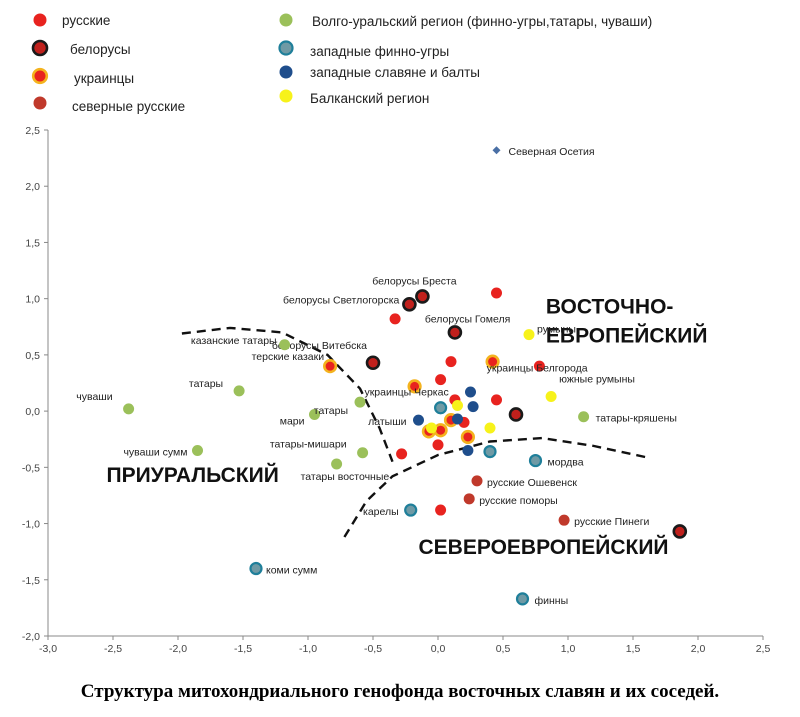 The image size is (800, 717). What do you see at coordinates (32, 131) in the screenshot?
I see `y-tick-label: 2,5` at bounding box center [32, 131].